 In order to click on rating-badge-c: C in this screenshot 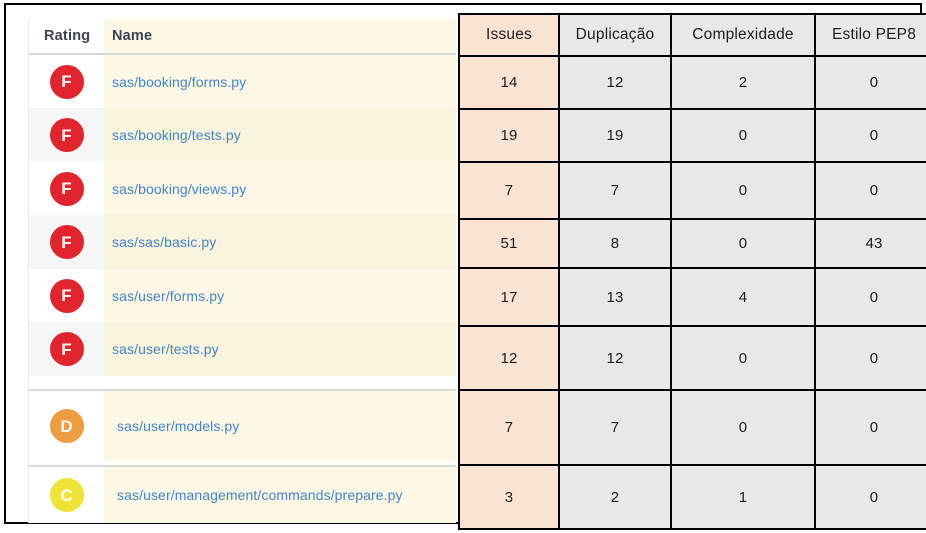, I will do `click(66, 495)`.